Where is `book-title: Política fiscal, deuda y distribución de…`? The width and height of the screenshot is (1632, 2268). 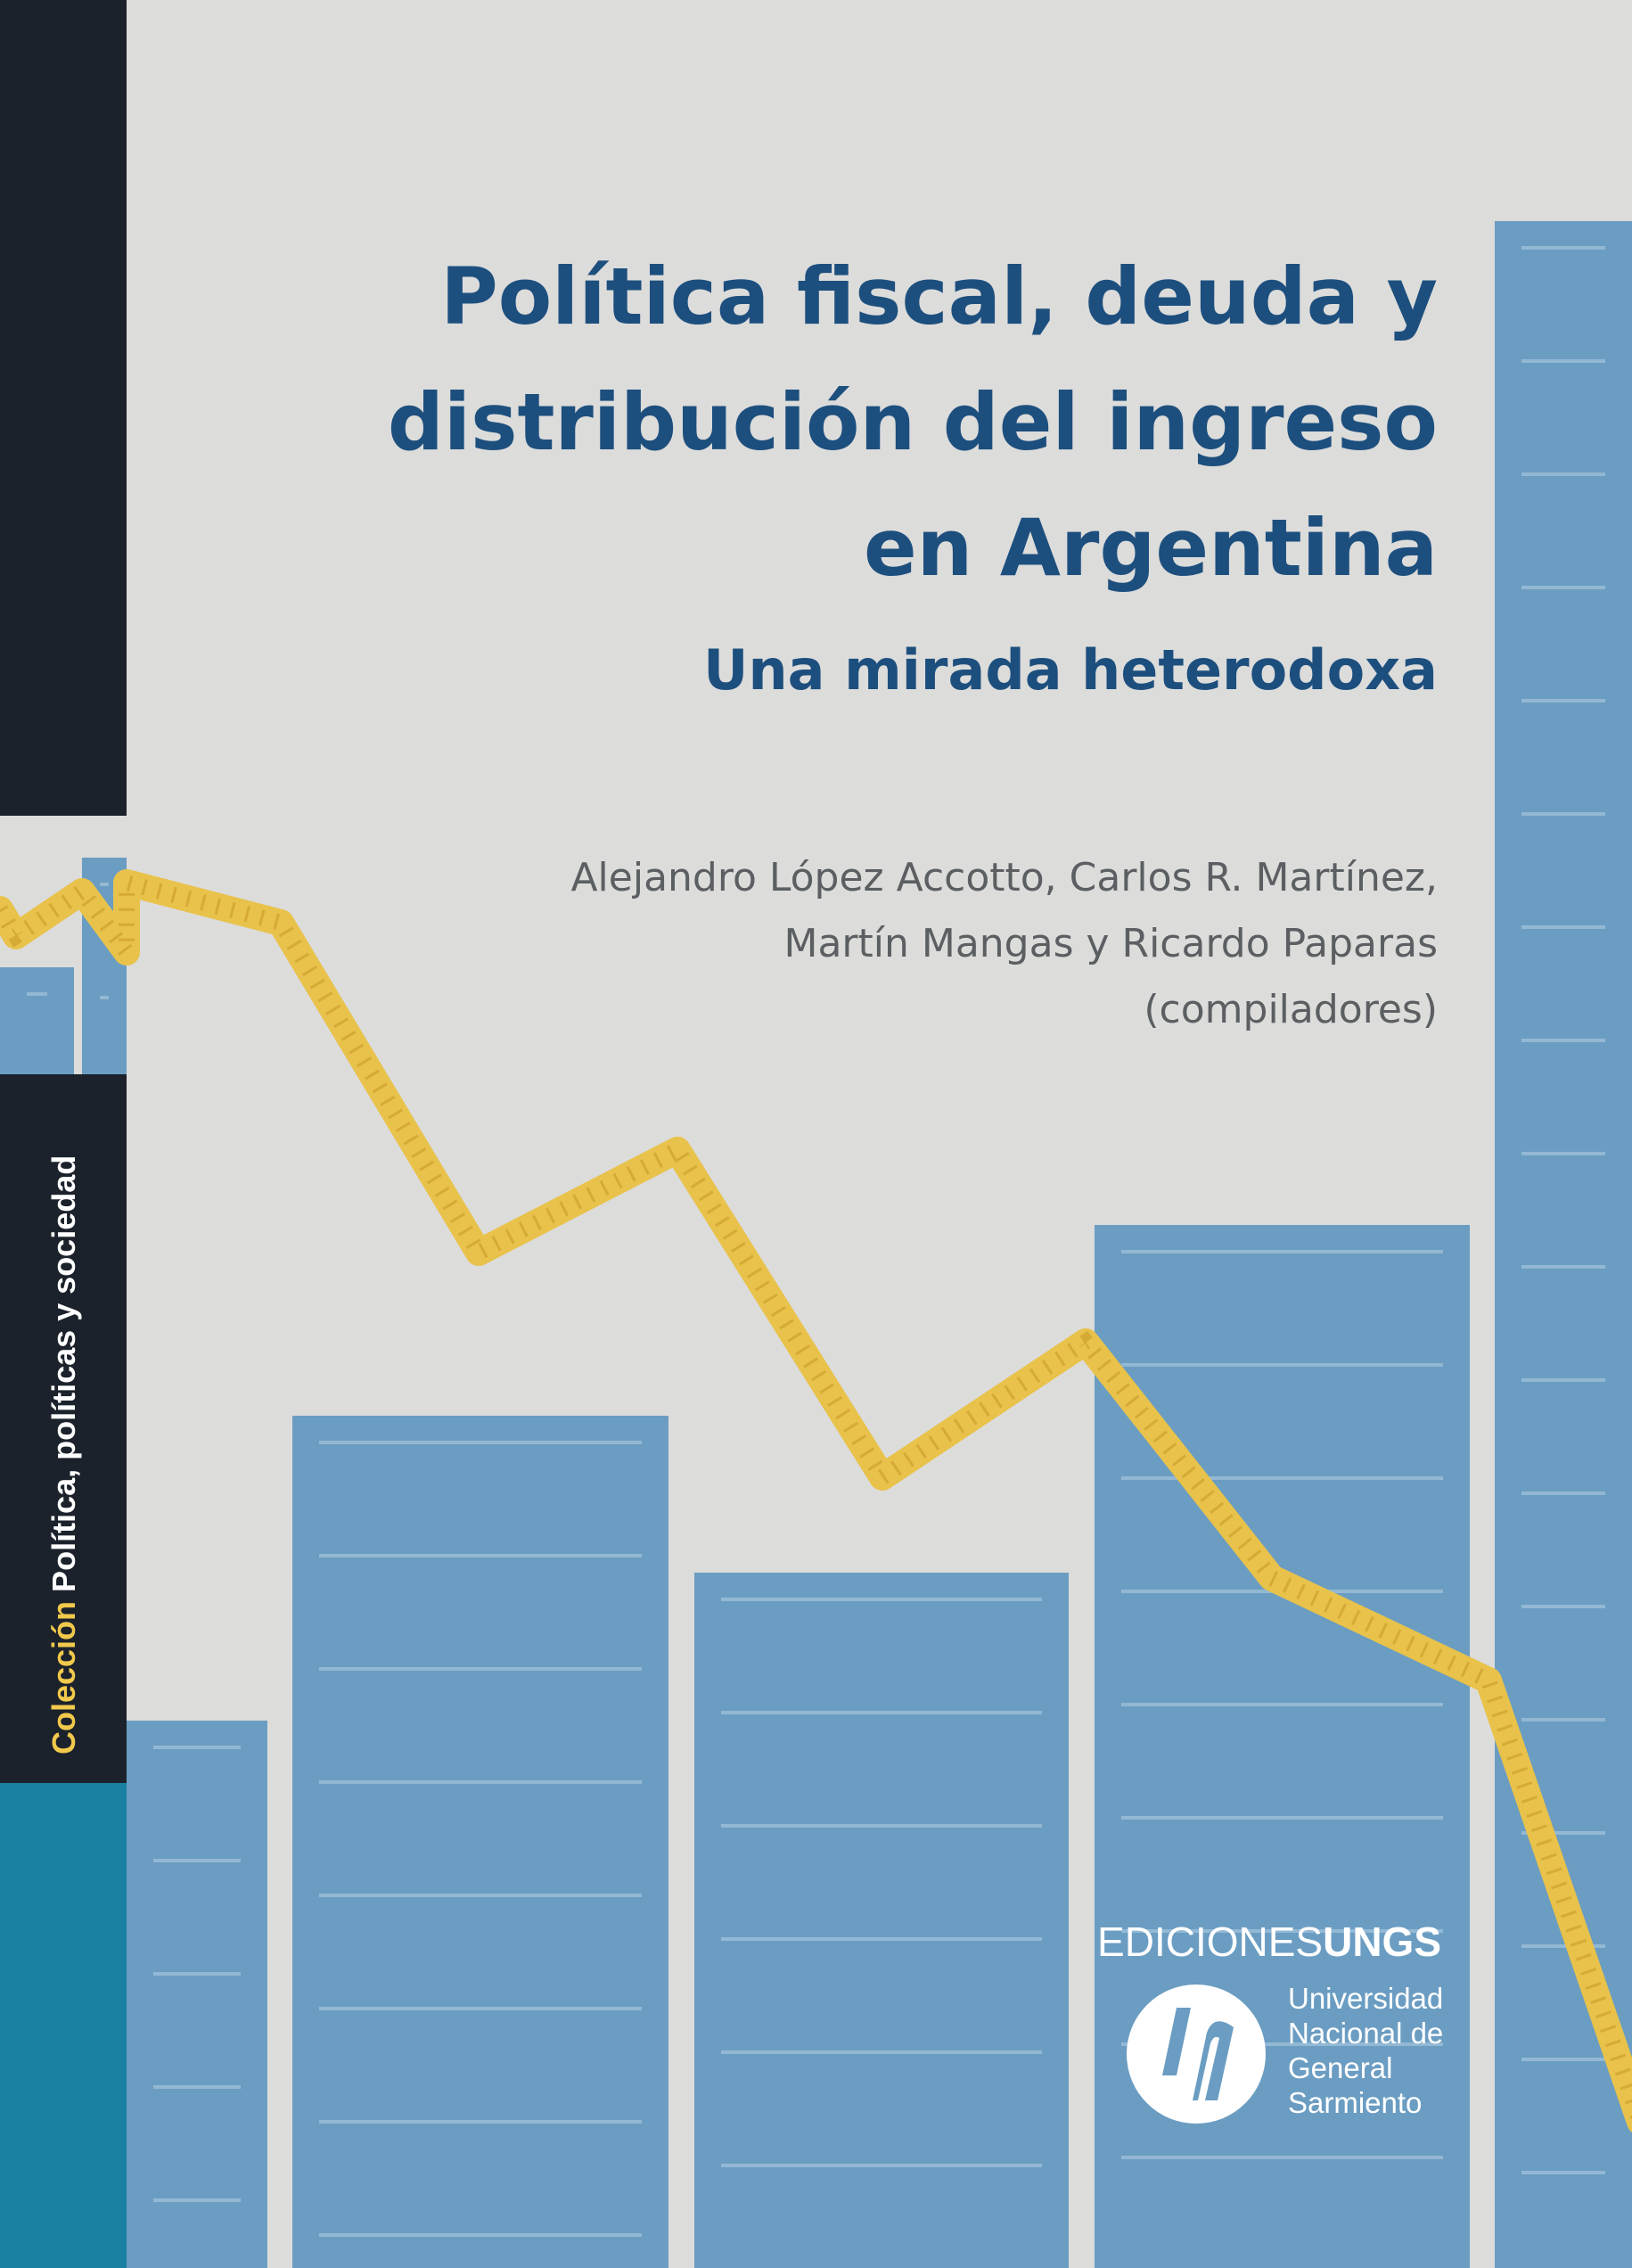 book-title: Política fiscal, deuda y distribución de… is located at coordinates (836, 422).